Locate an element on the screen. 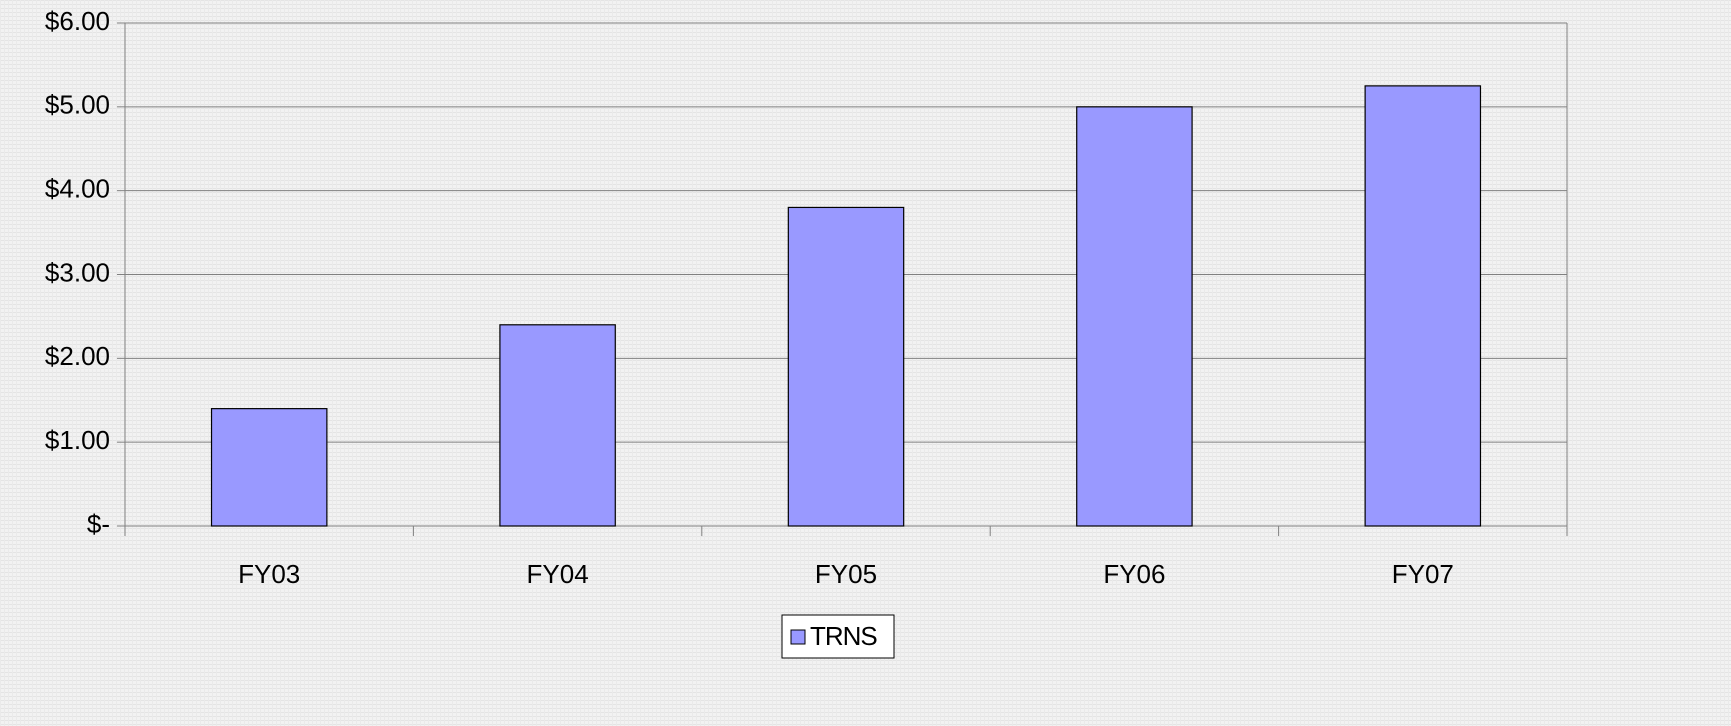 The height and width of the screenshot is (726, 1731). y-tick-label: $5.00 is located at coordinates (77, 105).